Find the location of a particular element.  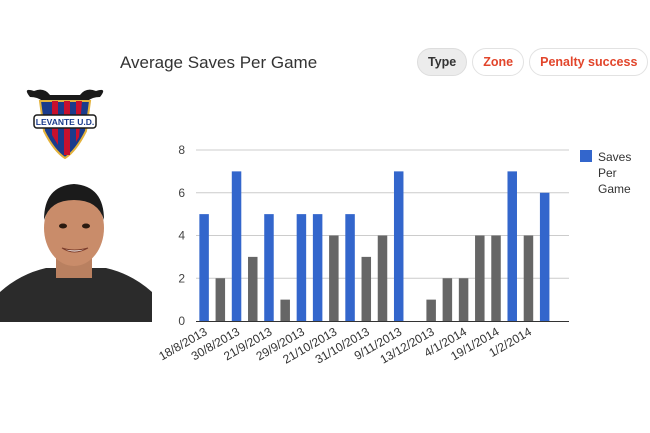

y-tick-label: 8 is located at coordinates (181, 150).